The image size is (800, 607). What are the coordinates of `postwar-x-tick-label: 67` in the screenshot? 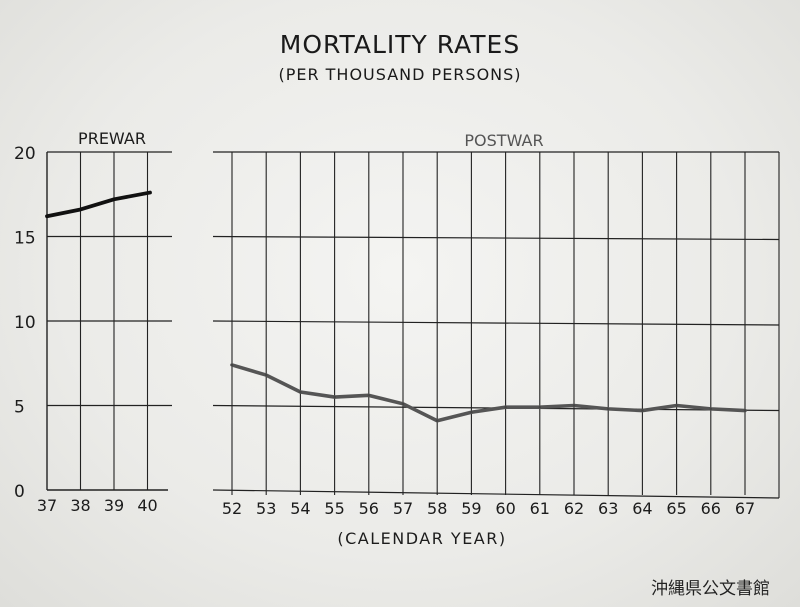 It's located at (745, 508).